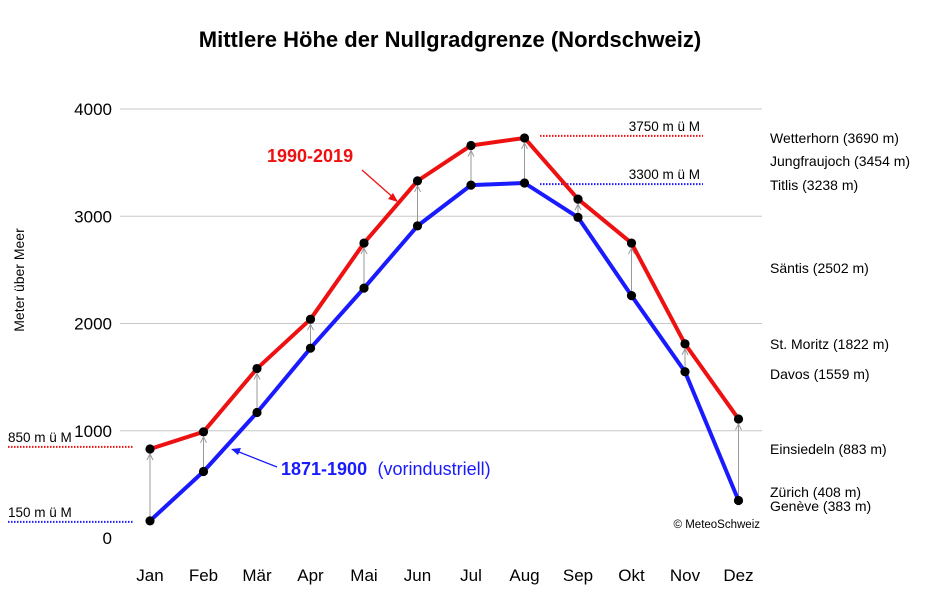 The image size is (937, 602). Describe the element at coordinates (820, 506) in the screenshot. I see `station-label: Genève (383 m)` at that location.